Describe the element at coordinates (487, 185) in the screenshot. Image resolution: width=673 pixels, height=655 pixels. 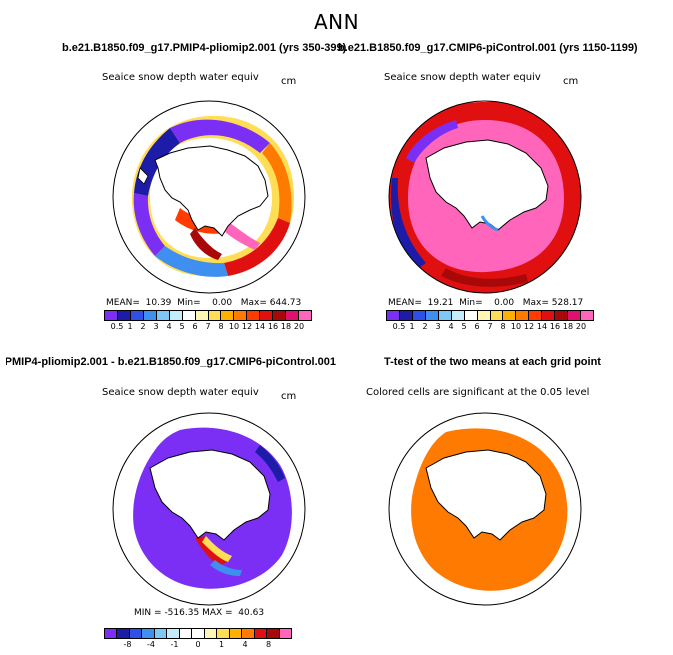
I see `panel2-antarctica-outline` at that location.